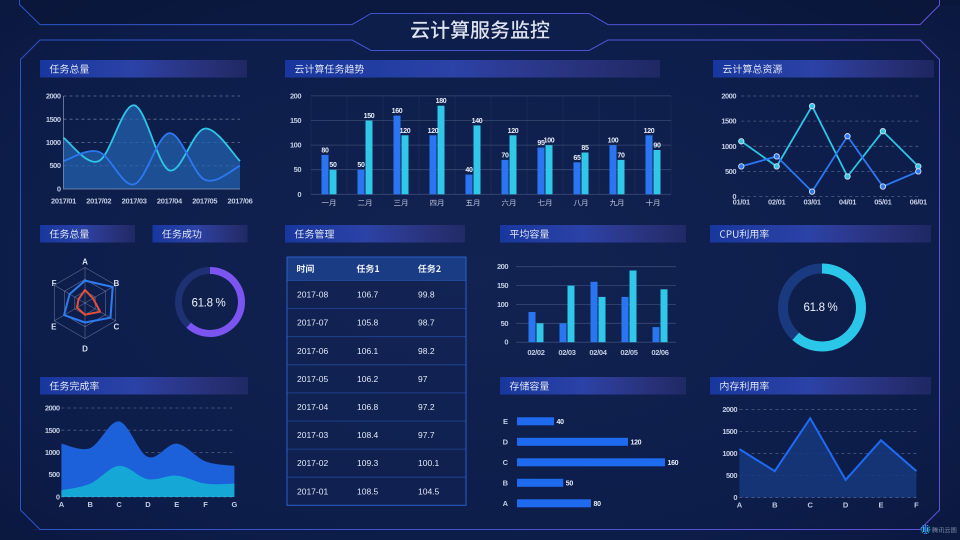  What do you see at coordinates (170, 201) in the screenshot?
I see `svg-text: 2017/04` at bounding box center [170, 201].